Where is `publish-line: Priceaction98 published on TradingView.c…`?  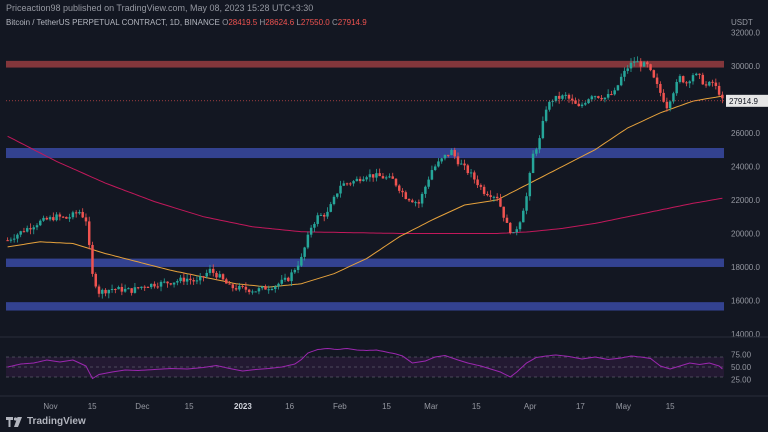
publish-line: Priceaction98 published on TradingView.c… is located at coordinates (160, 8).